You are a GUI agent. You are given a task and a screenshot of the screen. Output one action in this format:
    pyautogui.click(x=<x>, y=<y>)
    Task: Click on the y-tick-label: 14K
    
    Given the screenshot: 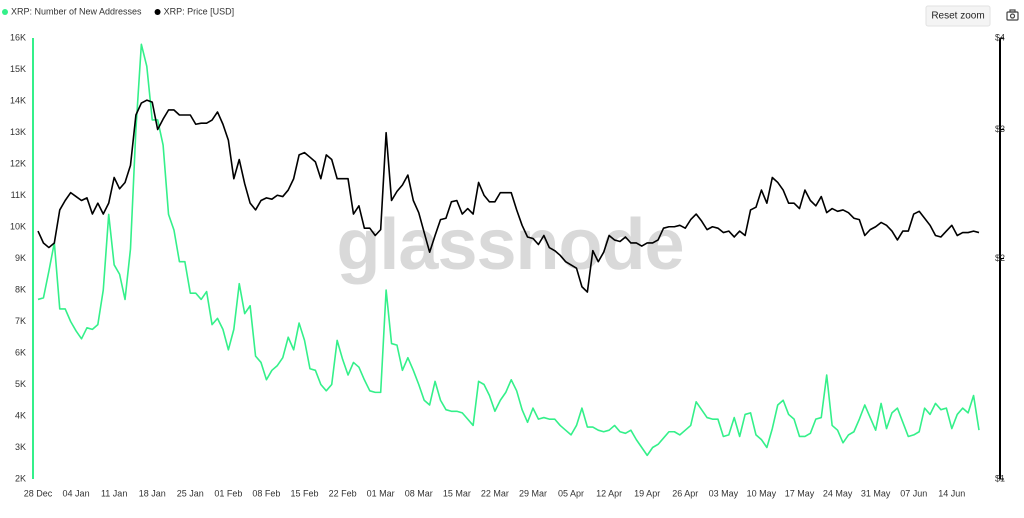 What is the action you would take?
    pyautogui.click(x=18, y=100)
    